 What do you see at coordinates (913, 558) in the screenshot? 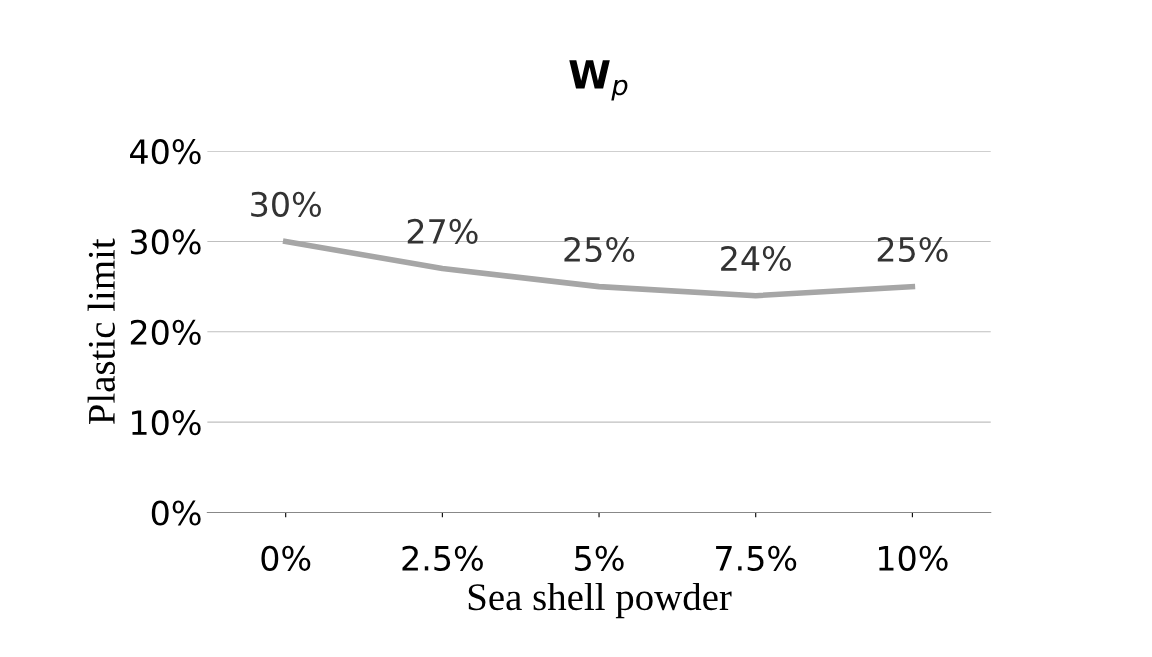
I see `x-tick-label: 10%` at bounding box center [913, 558].